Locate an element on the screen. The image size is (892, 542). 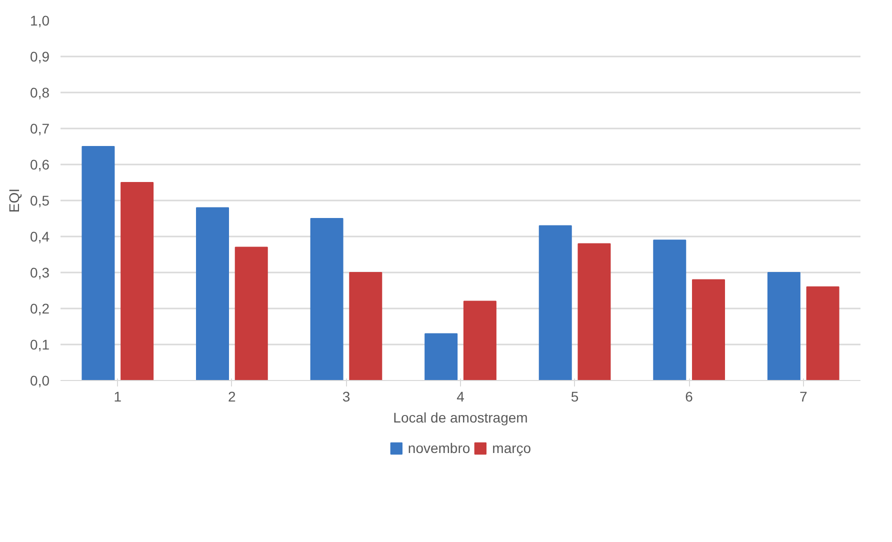
legend-label: novembro is located at coordinates (439, 448).